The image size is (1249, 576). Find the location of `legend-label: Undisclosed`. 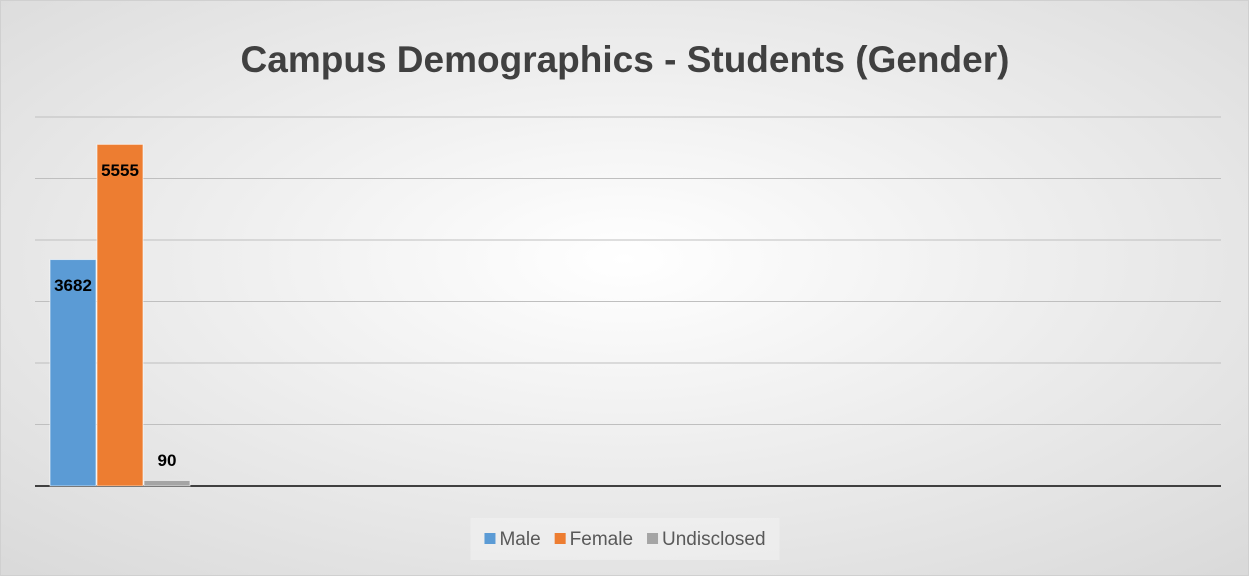

legend-label: Undisclosed is located at coordinates (714, 539).